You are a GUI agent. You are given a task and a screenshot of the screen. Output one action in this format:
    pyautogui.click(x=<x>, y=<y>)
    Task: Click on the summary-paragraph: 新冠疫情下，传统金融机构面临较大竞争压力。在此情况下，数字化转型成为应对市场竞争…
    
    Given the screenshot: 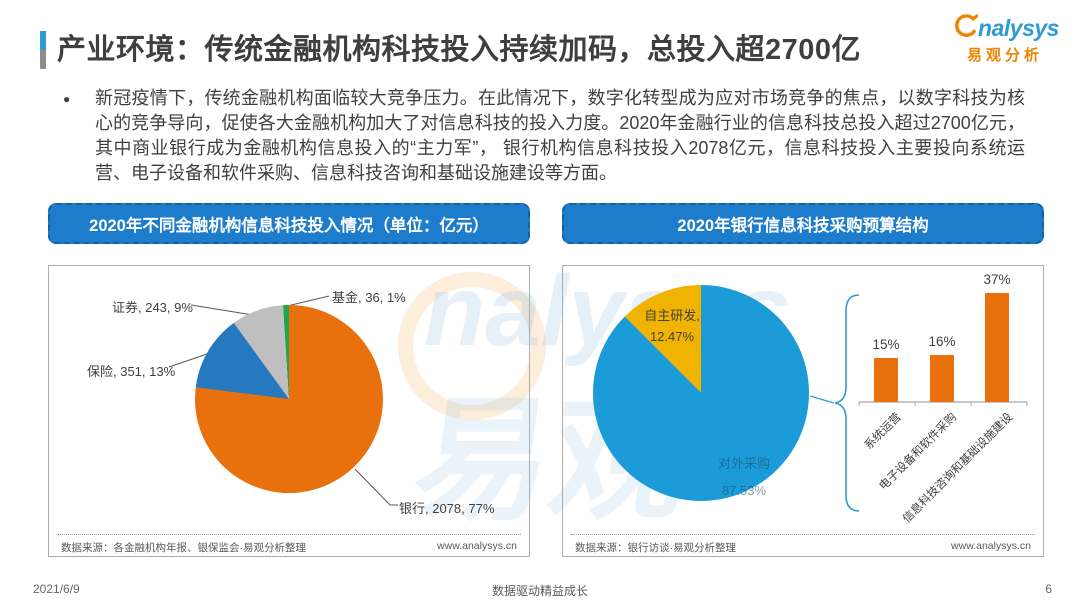 What is the action you would take?
    pyautogui.click(x=560, y=135)
    